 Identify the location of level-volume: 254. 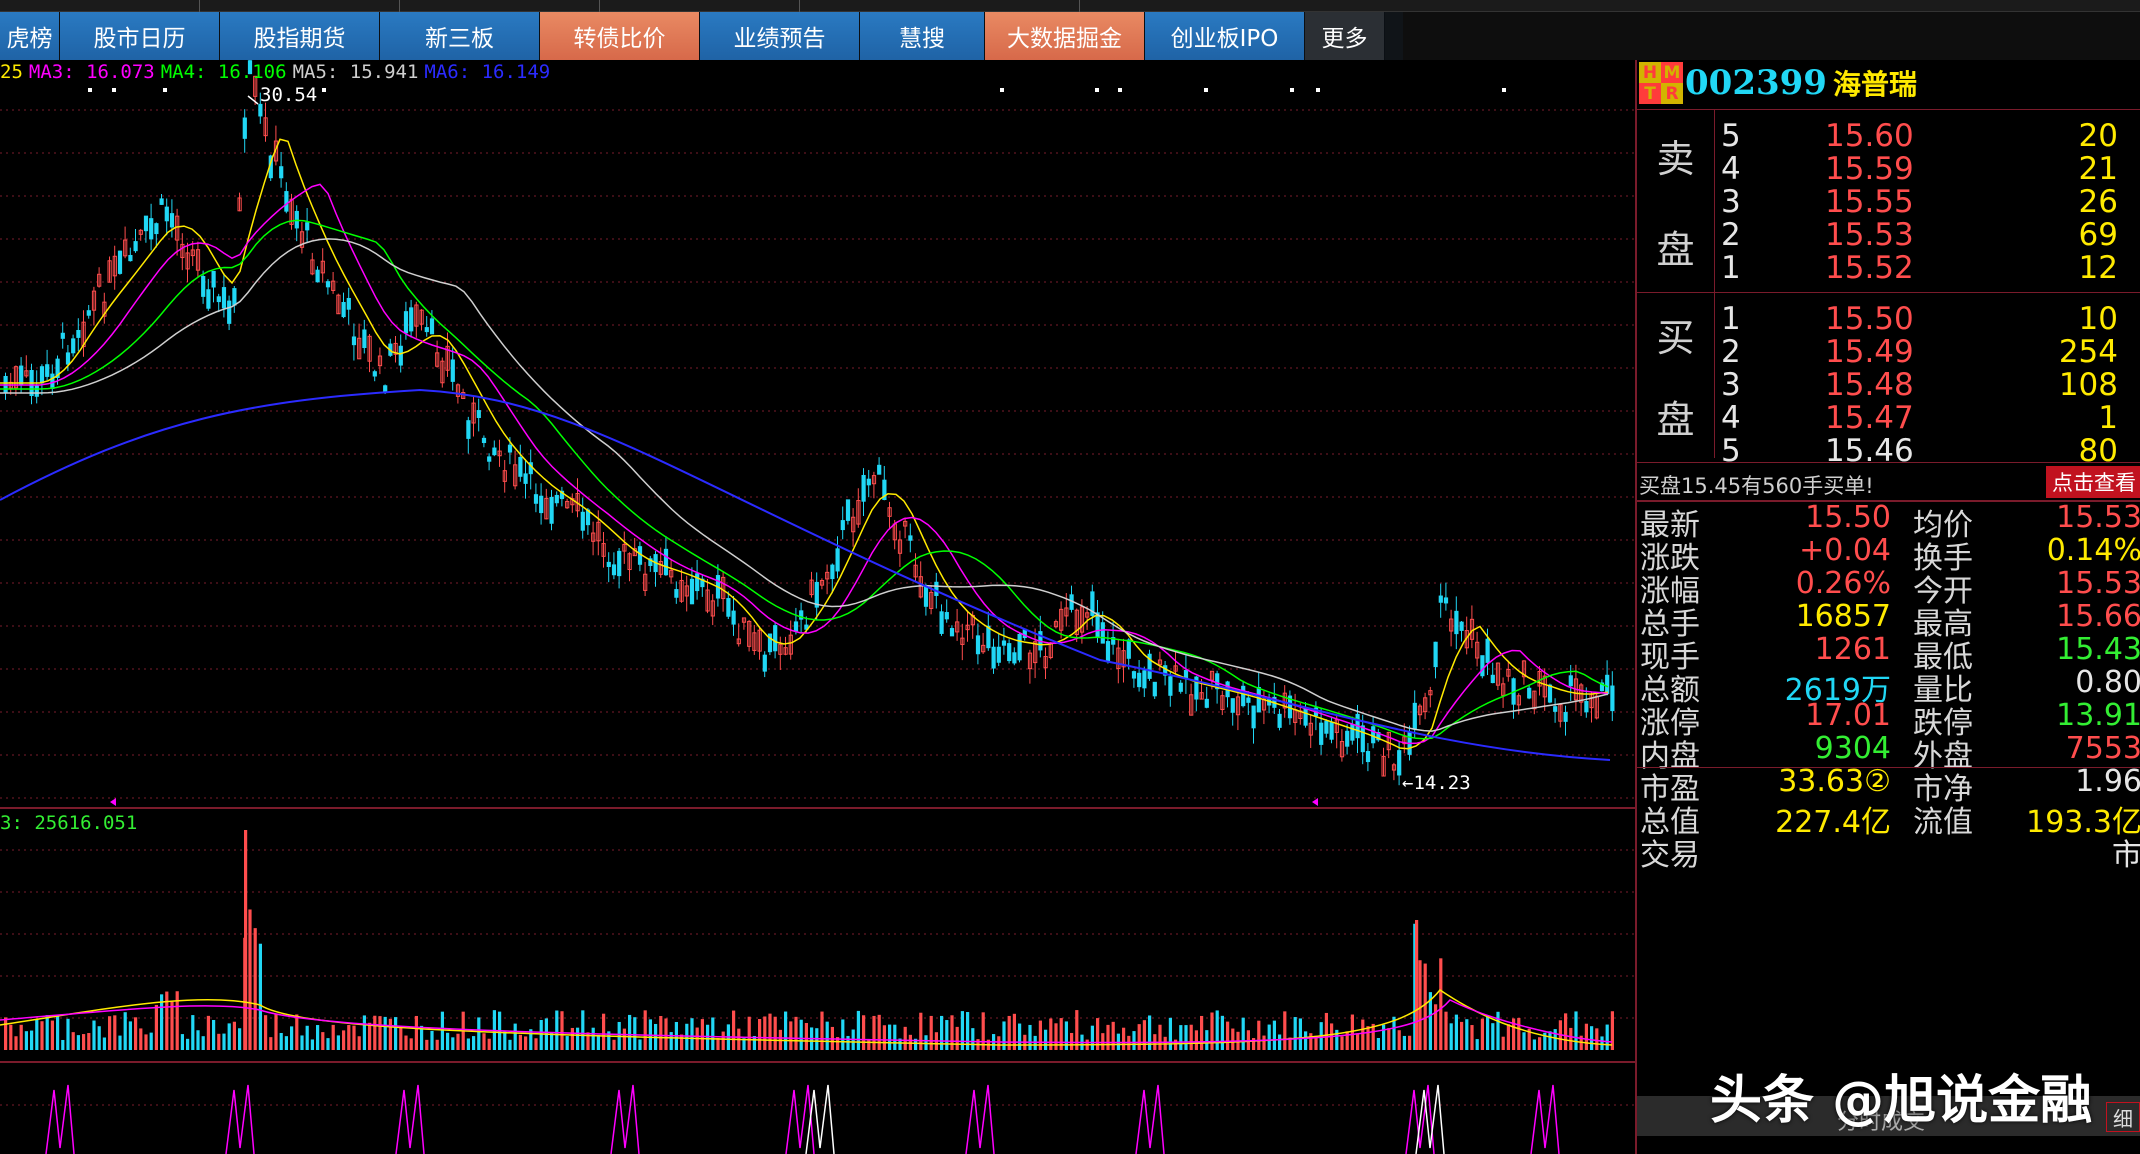
(2088, 352).